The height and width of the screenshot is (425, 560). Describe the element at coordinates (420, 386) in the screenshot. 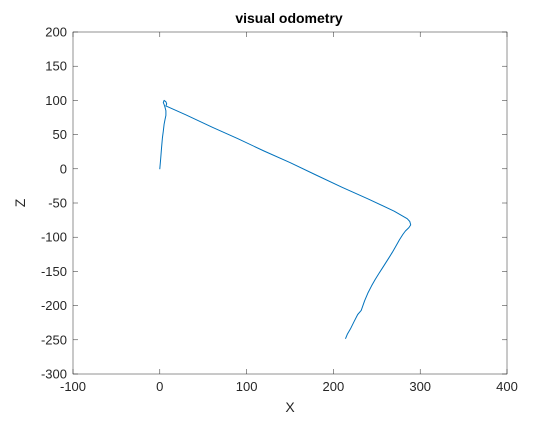

I see `x-tick-label: 300` at that location.